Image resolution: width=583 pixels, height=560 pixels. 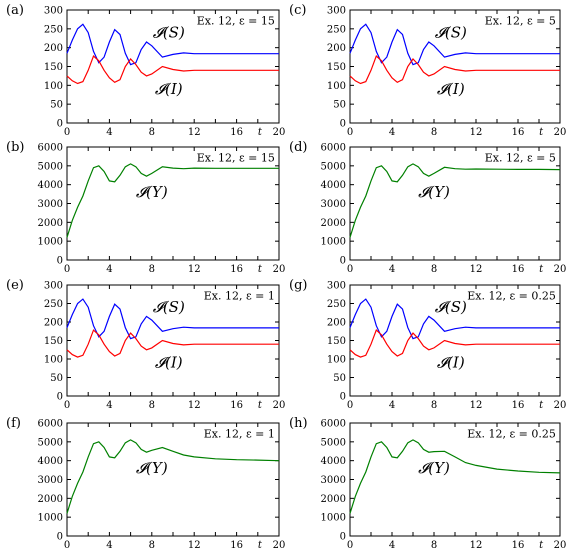 What do you see at coordinates (15, 285) in the screenshot?
I see `panel-letter: (e)` at bounding box center [15, 285].